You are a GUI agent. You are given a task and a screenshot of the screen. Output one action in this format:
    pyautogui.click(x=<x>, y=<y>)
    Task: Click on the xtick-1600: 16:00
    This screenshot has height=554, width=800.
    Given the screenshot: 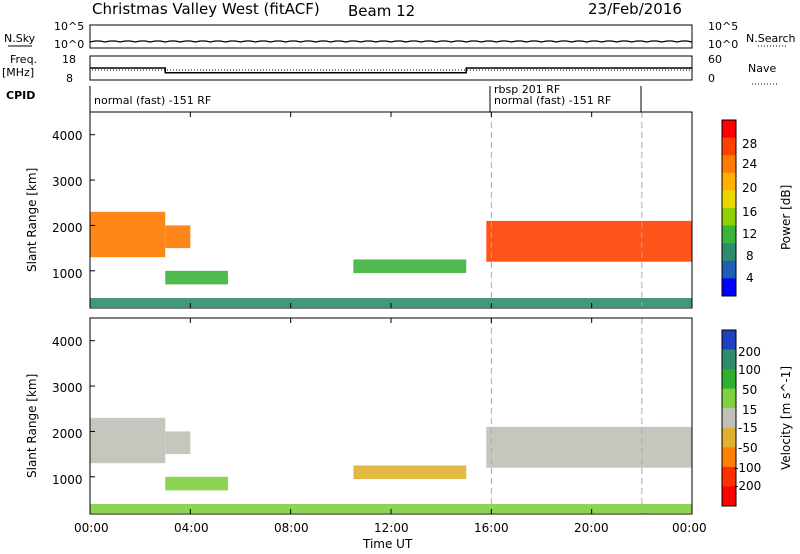 What is the action you would take?
    pyautogui.click(x=491, y=528)
    